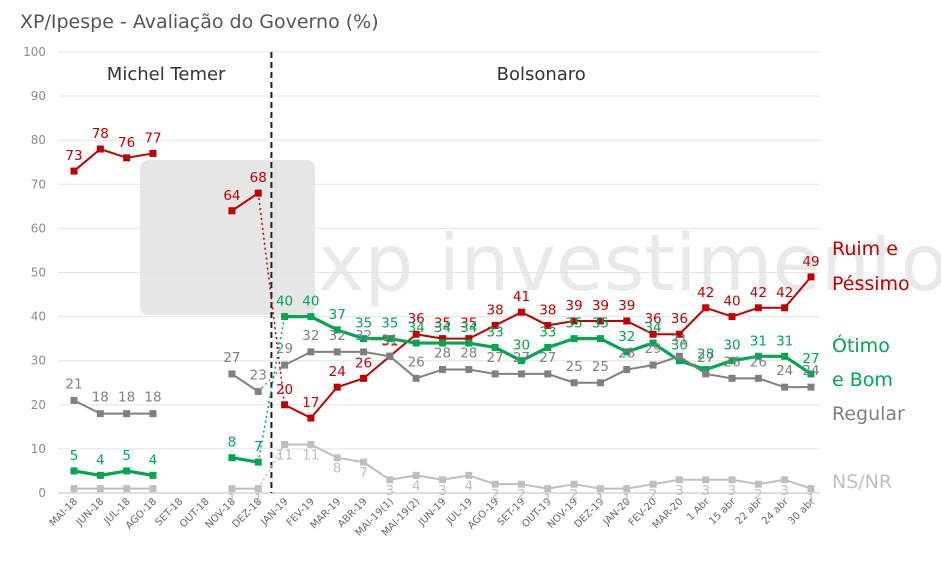 Image resolution: width=941 pixels, height=568 pixels. What do you see at coordinates (547, 500) in the screenshot?
I see `data-label: 1` at bounding box center [547, 500].